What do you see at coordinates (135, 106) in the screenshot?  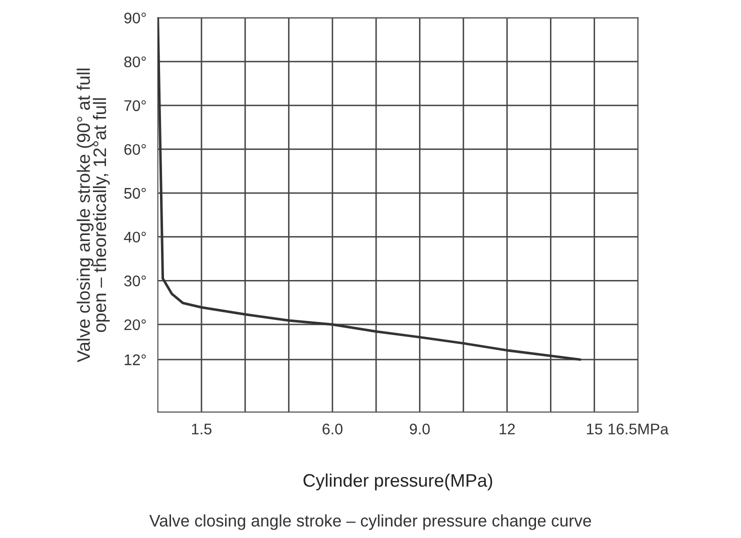 I see `y-tick-label: 70°` at bounding box center [135, 106].